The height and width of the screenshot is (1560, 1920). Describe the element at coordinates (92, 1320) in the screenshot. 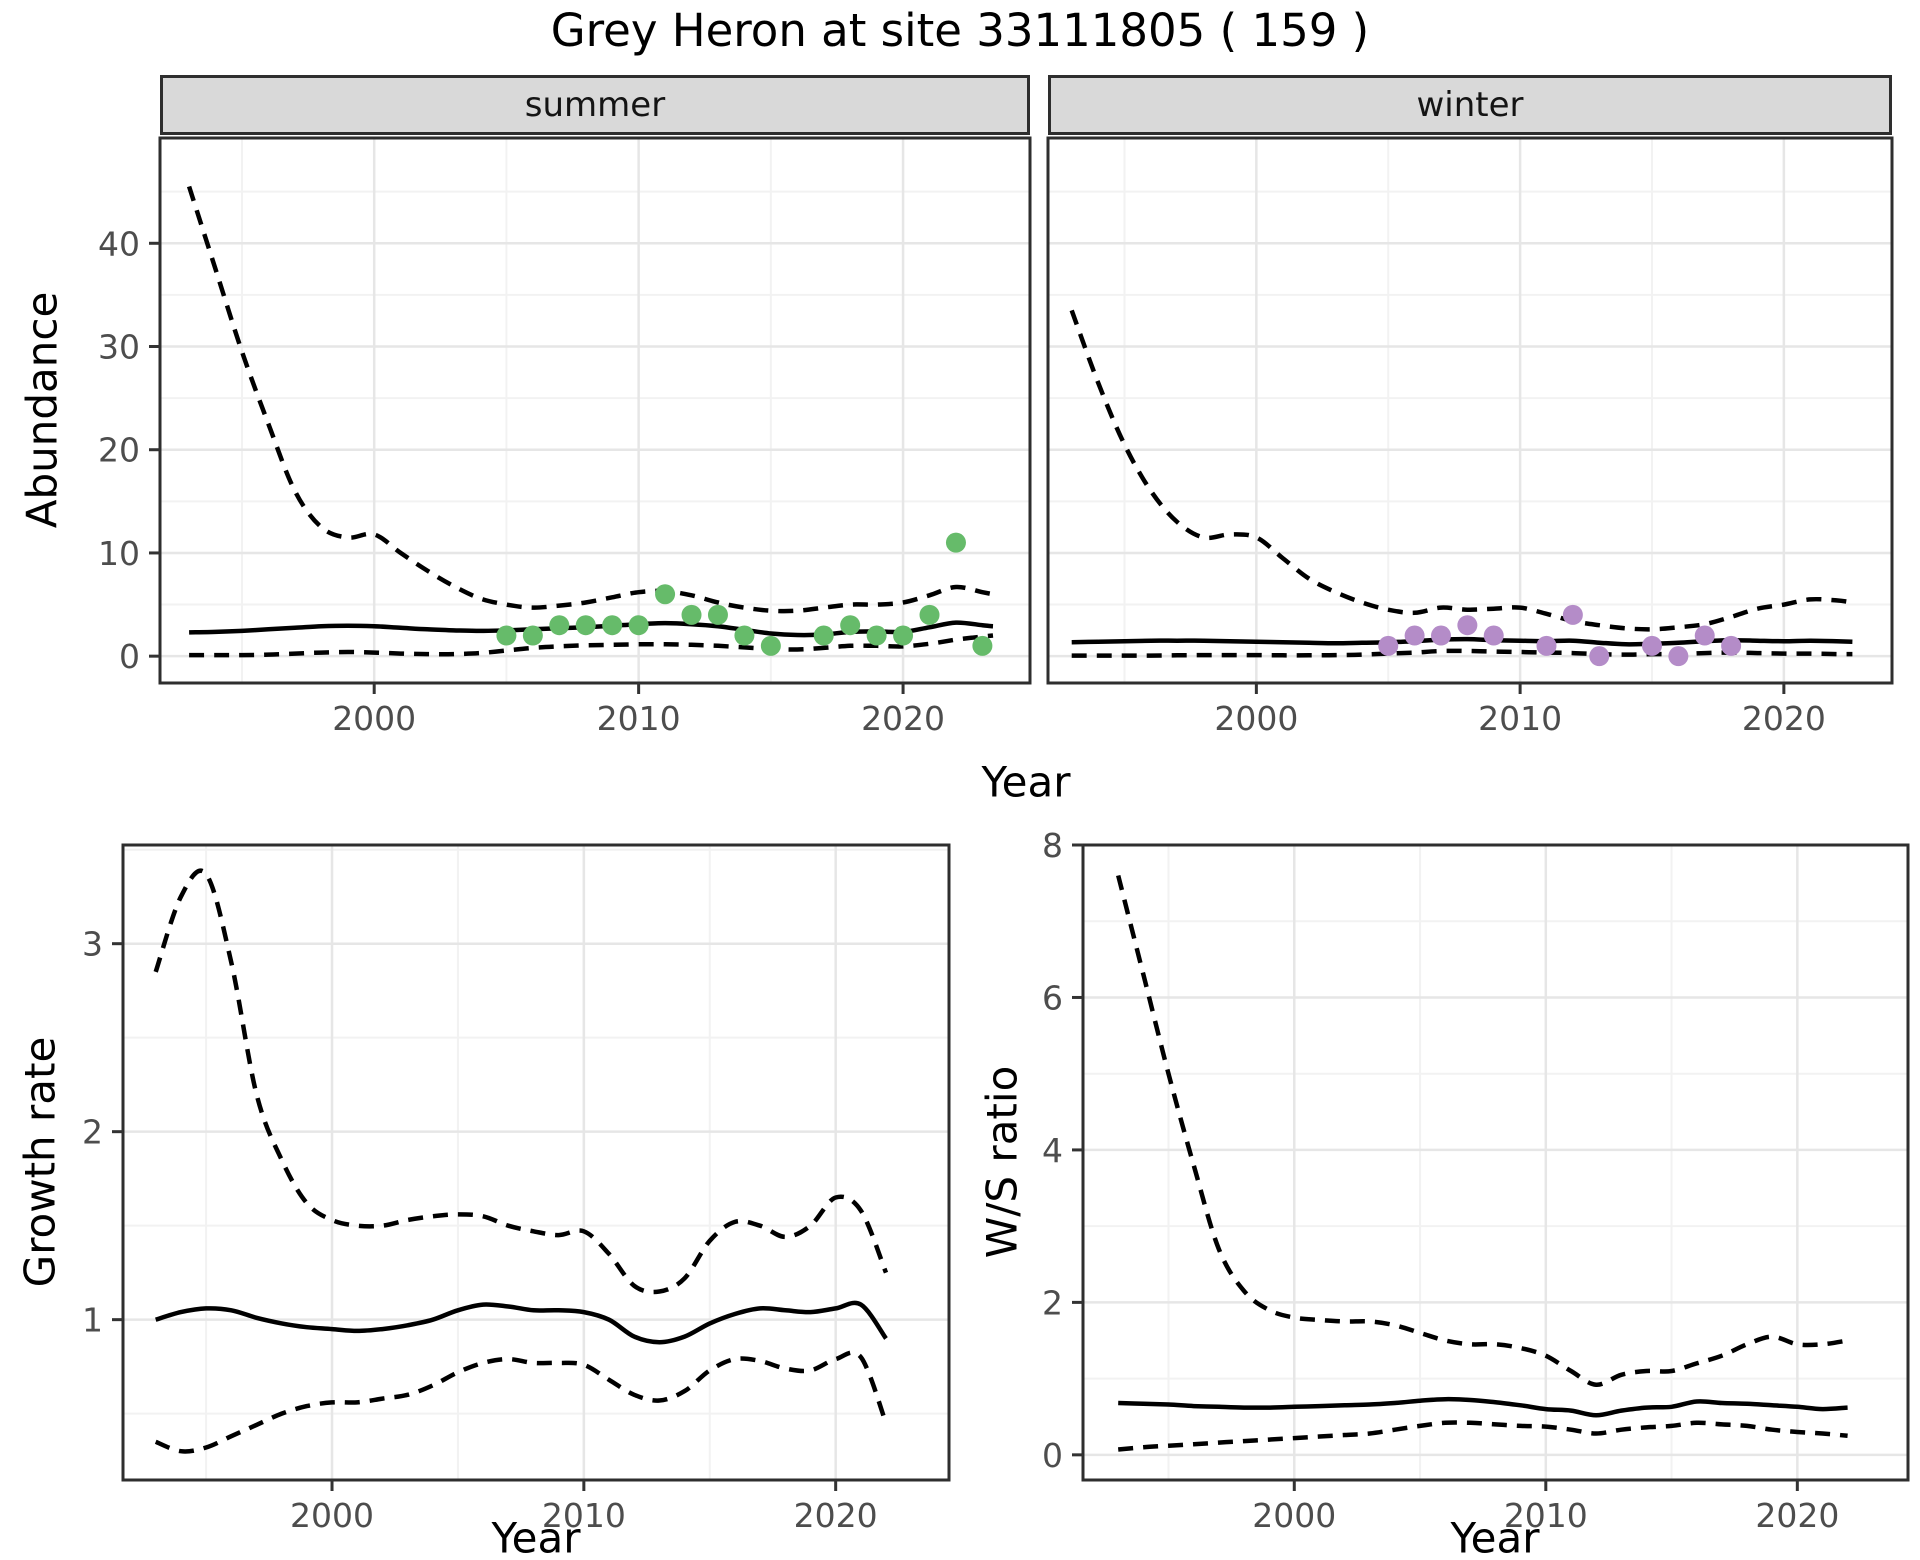

I see `y-tick-label: 1` at that location.